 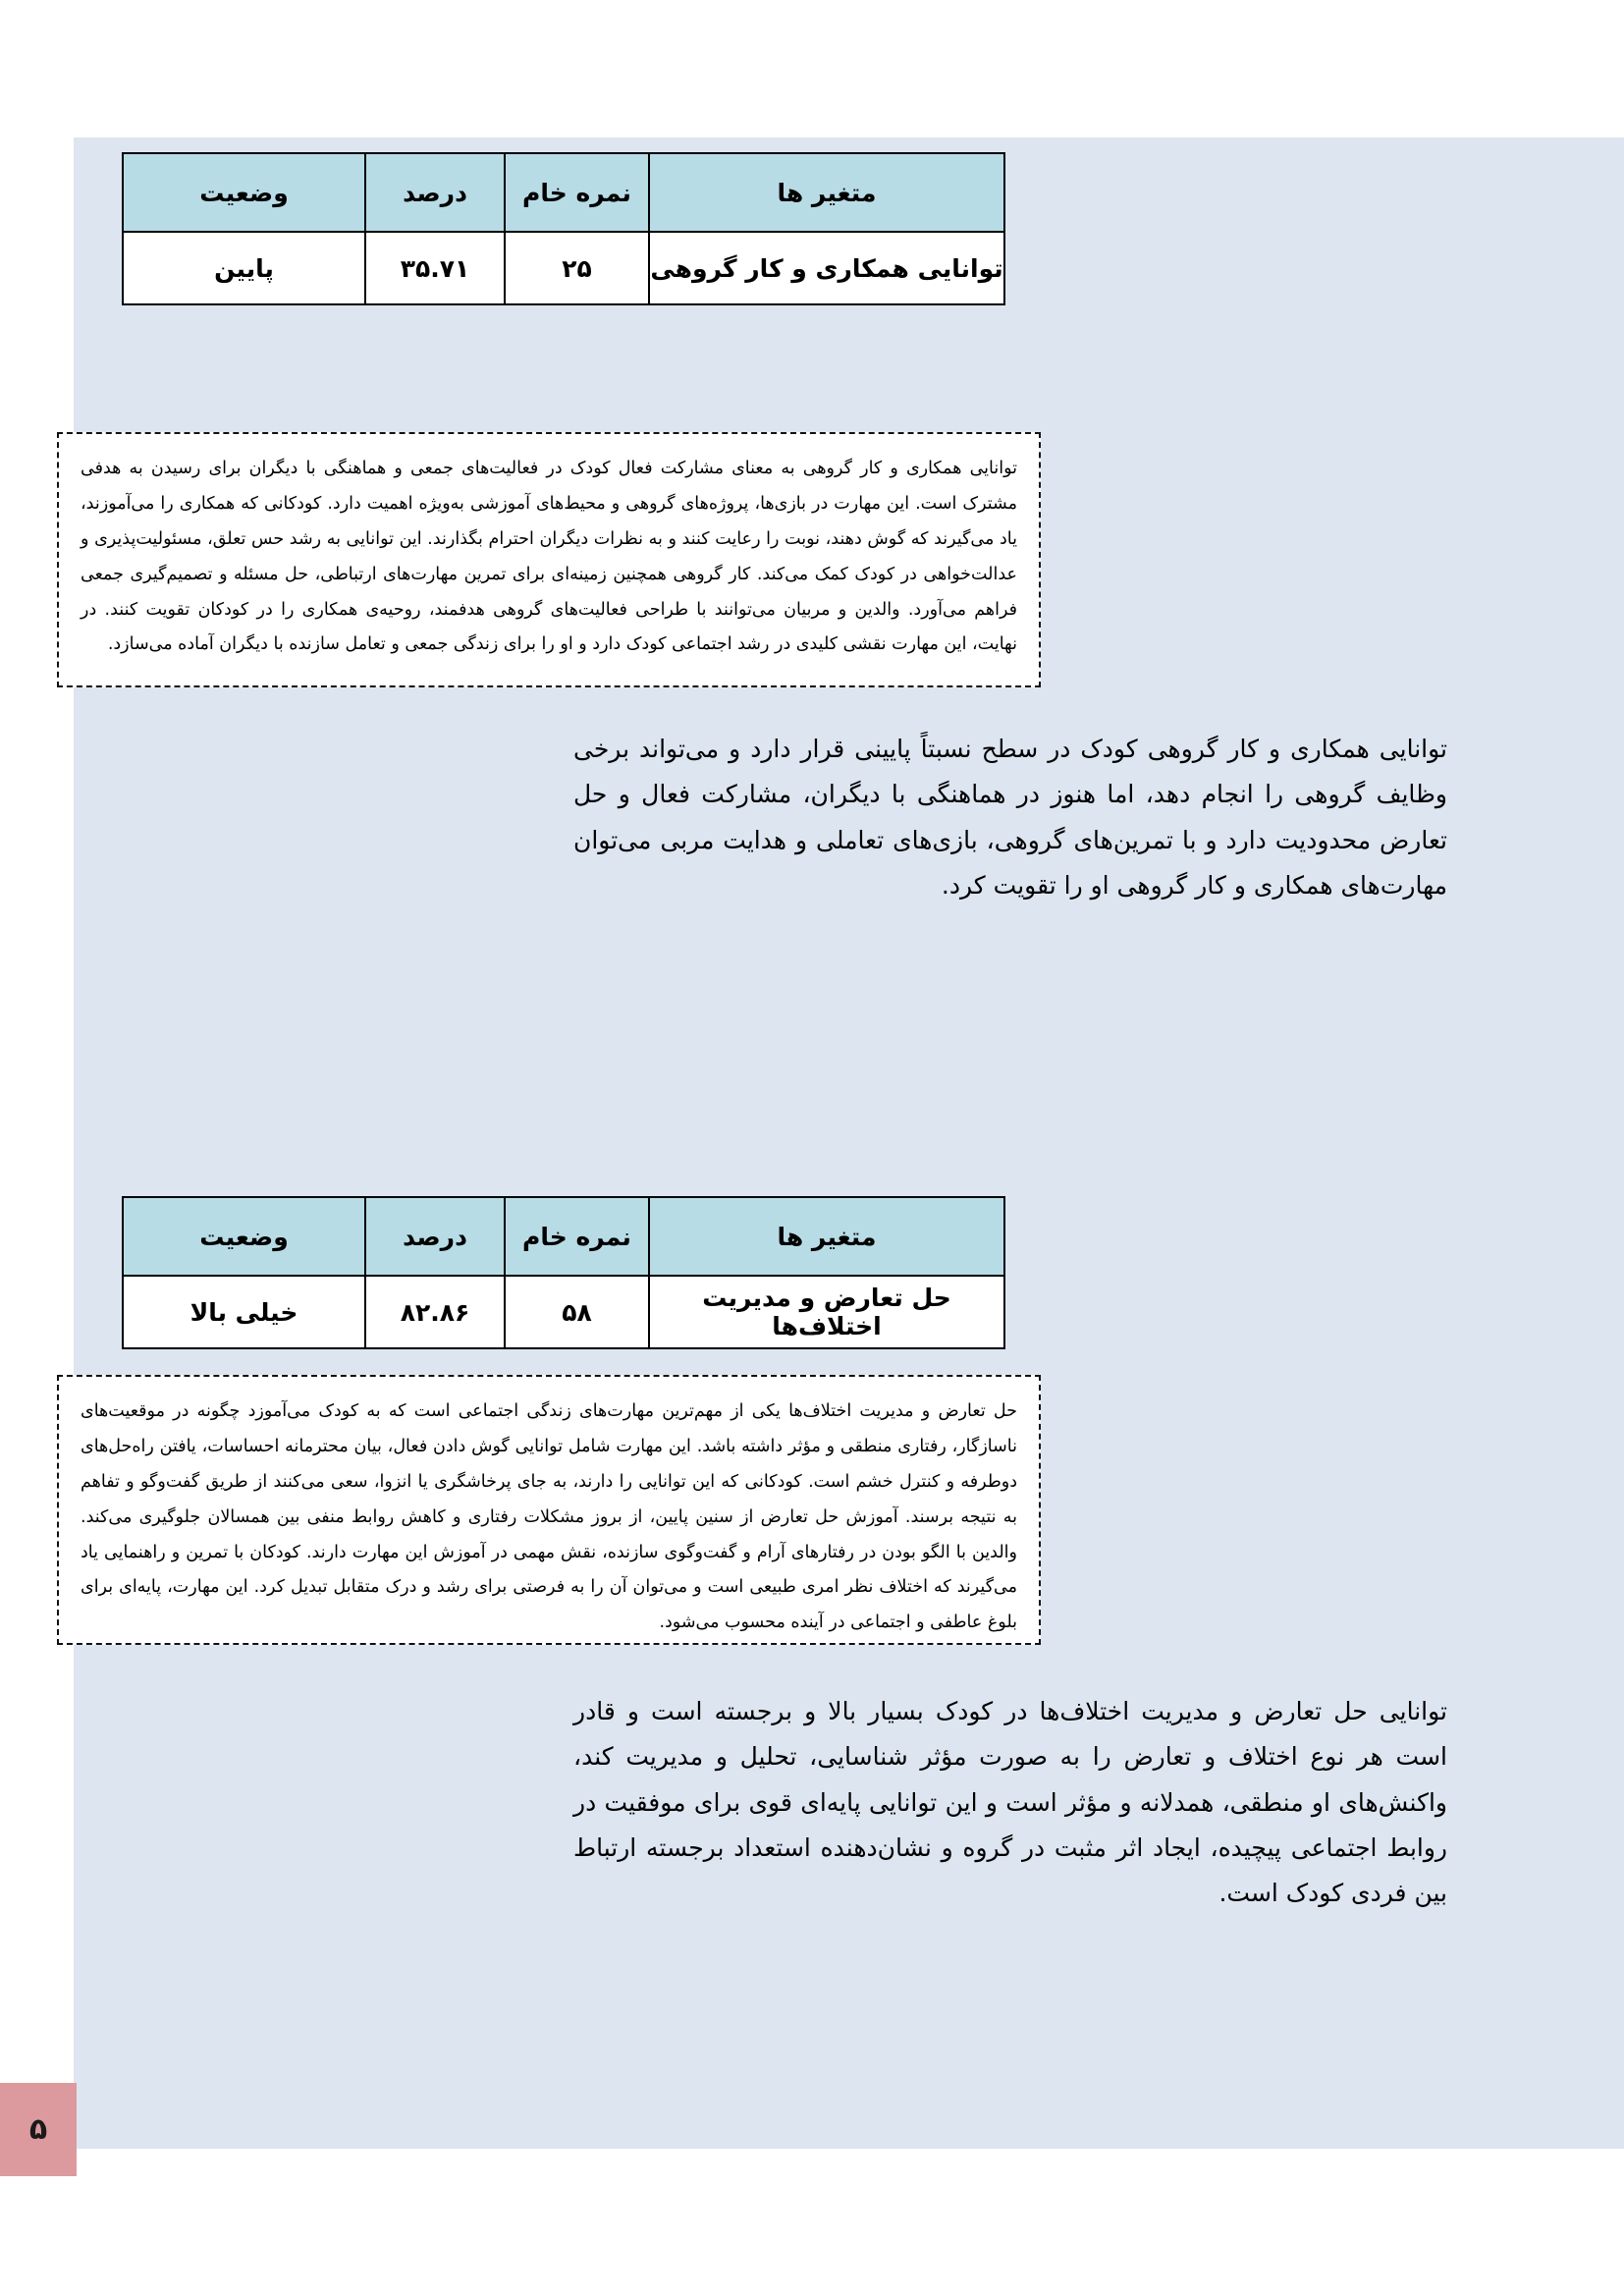 What do you see at coordinates (812, 2222) in the screenshot?
I see `page-bottom-margin` at bounding box center [812, 2222].